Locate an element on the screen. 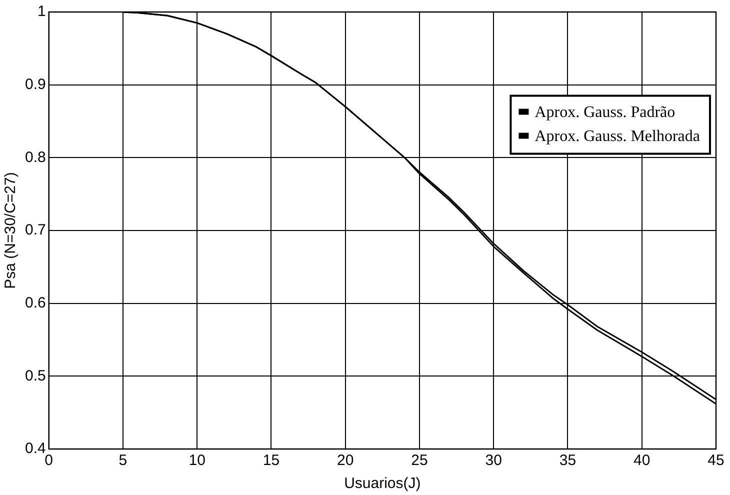  y-tick-label: 0.6 is located at coordinates (35, 303).